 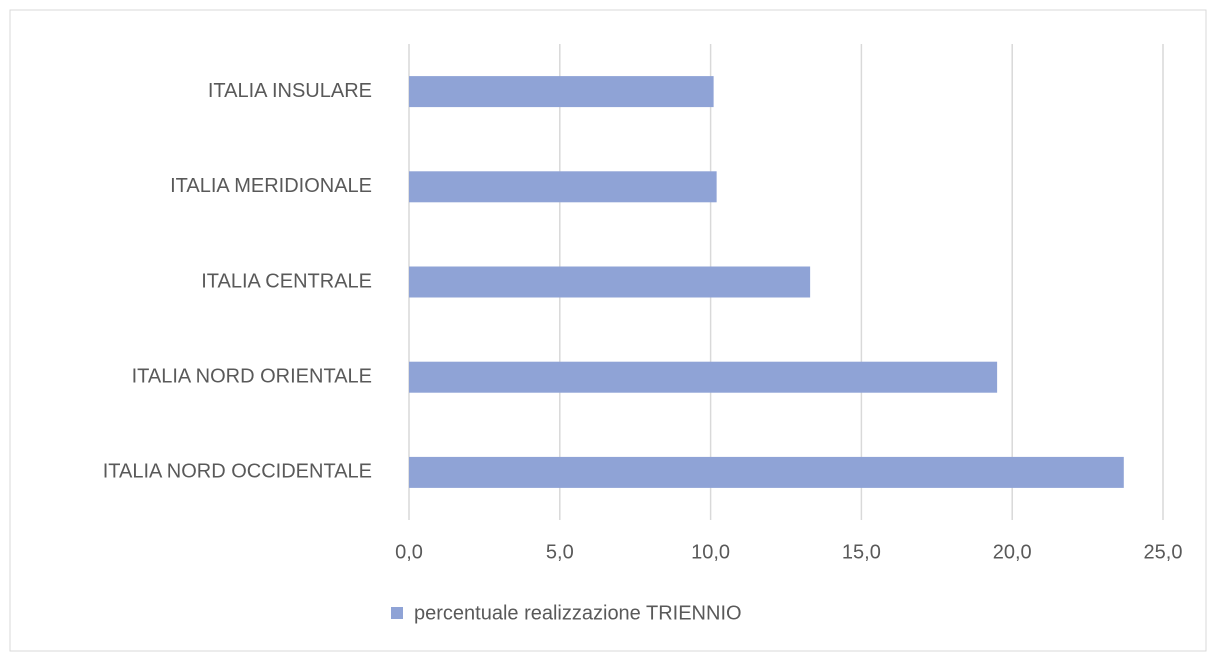 I want to click on x-tick-label: 5,0, so click(x=560, y=552).